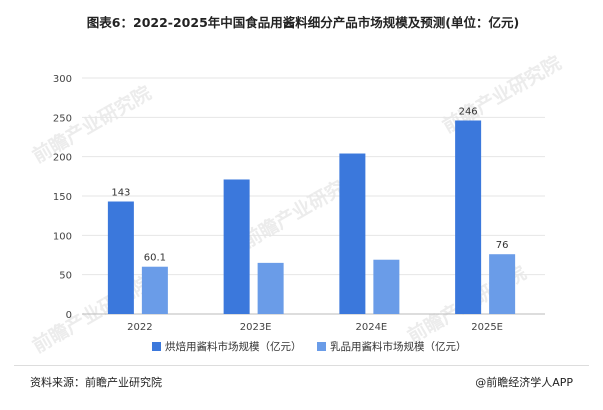 This screenshot has height=410, width=603. I want to click on x-tick-label: 2024E, so click(371, 327).